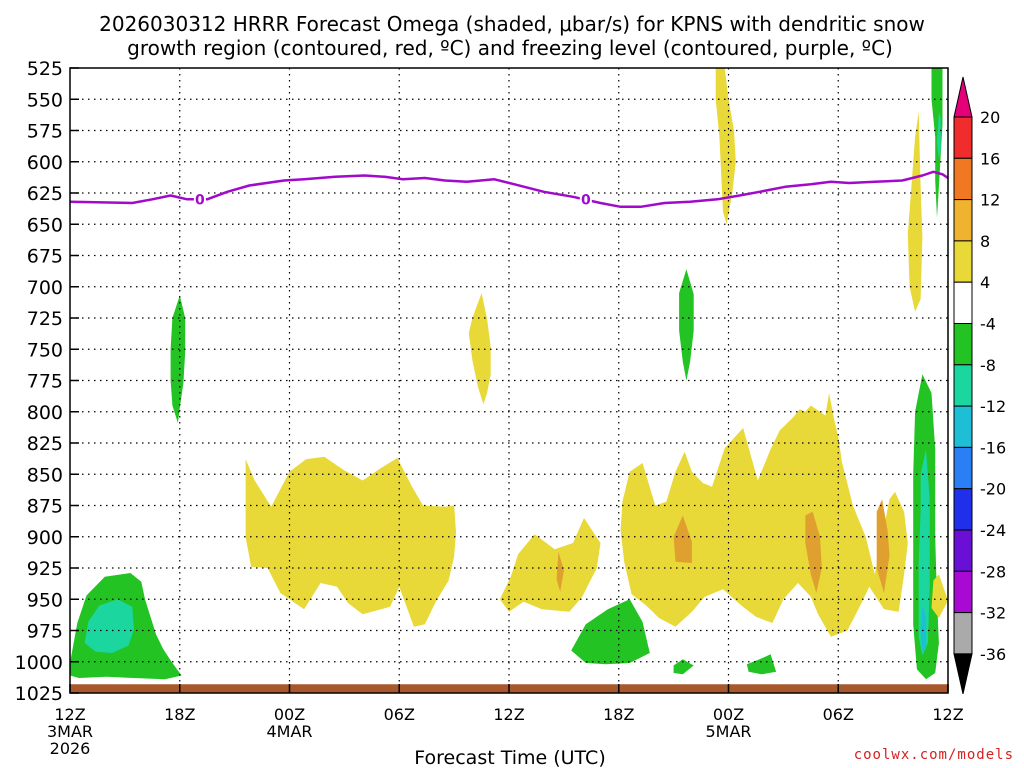  I want to click on y-tick-label: 750, so click(45, 350).